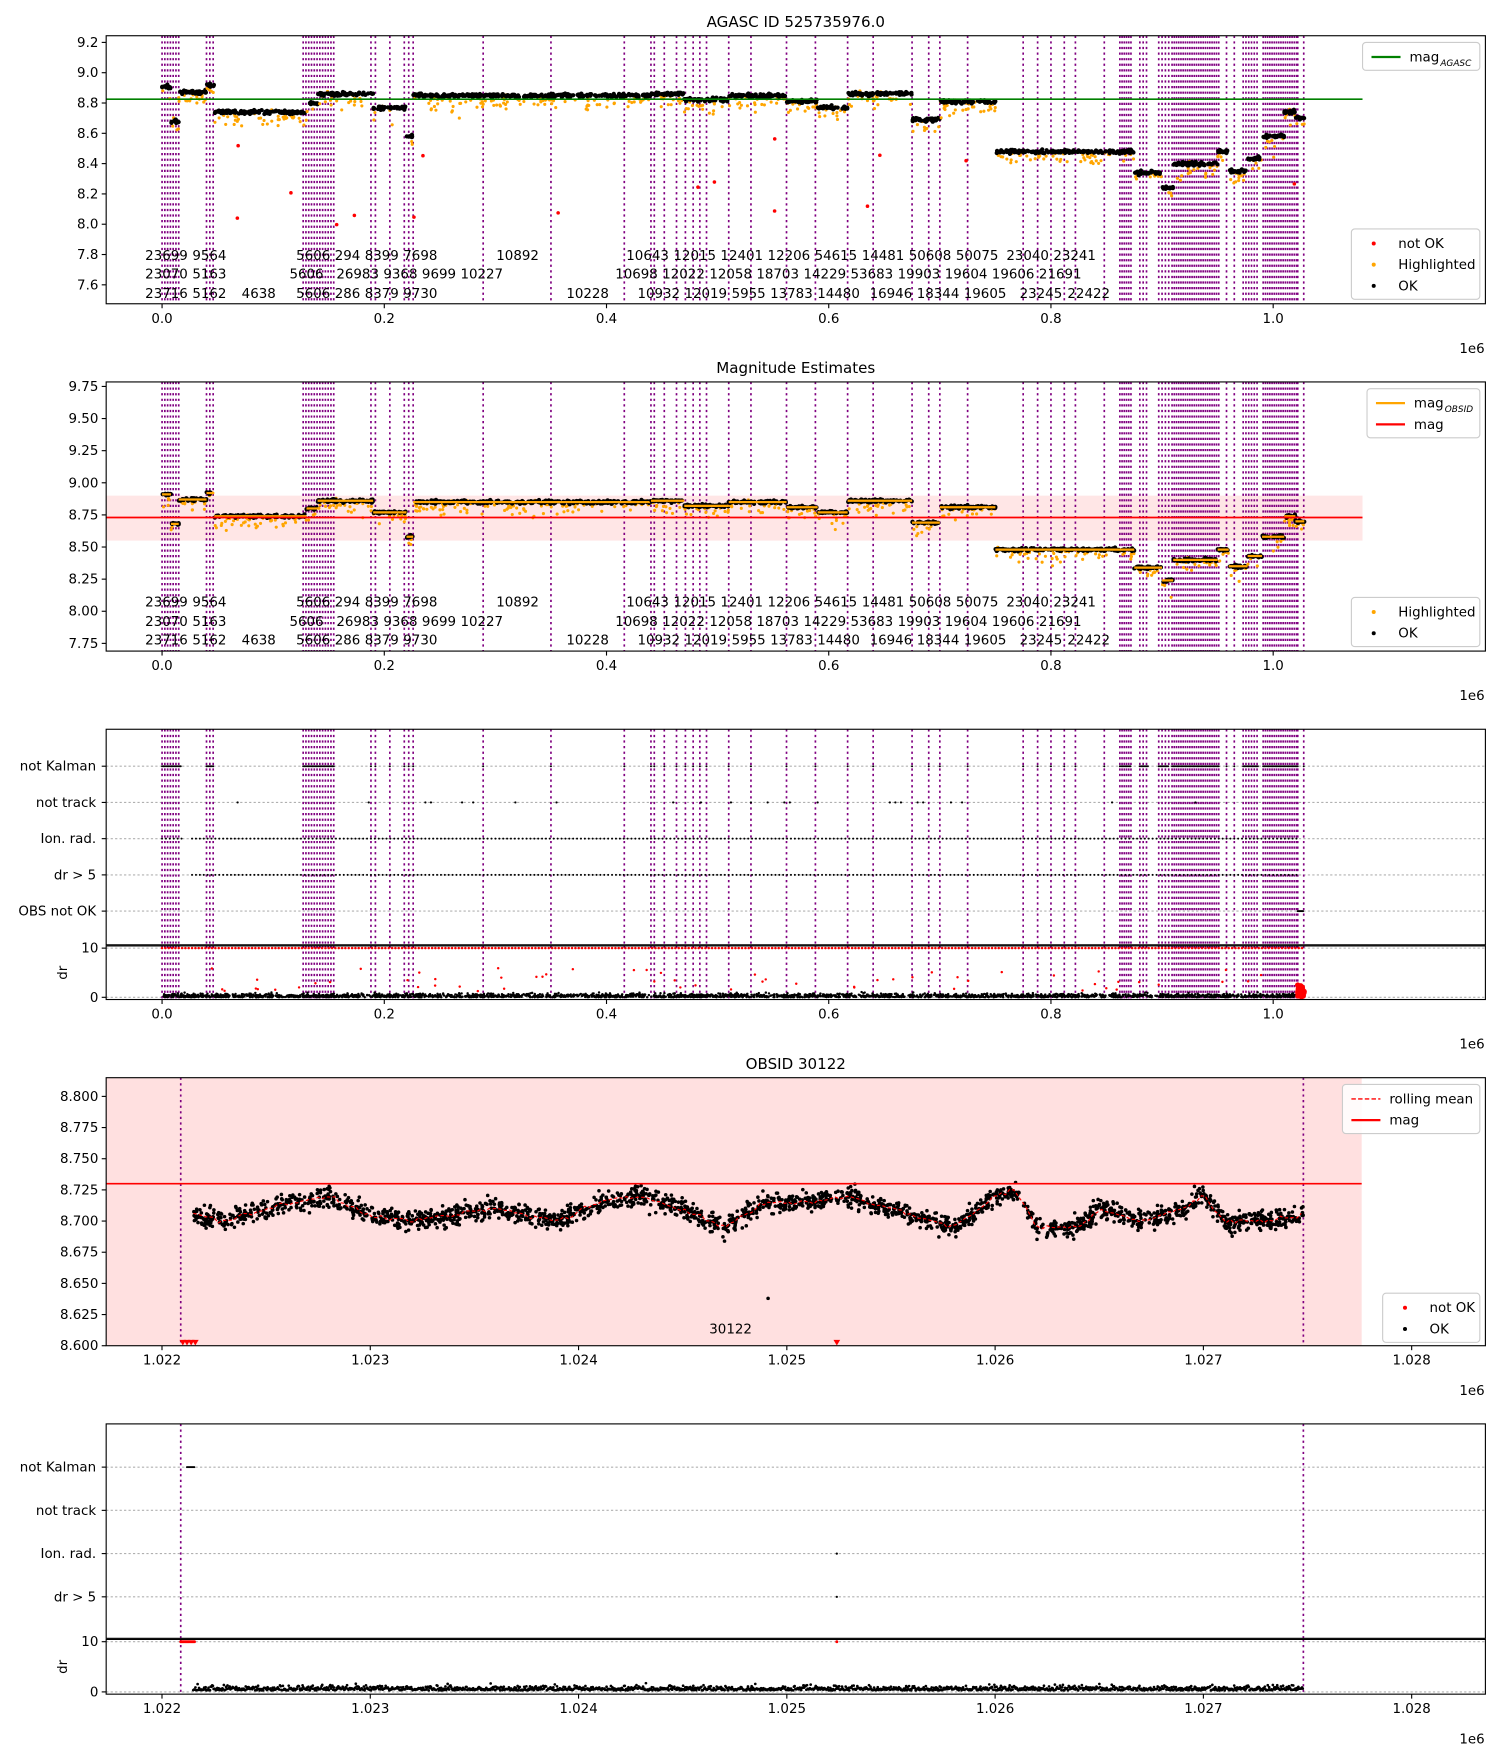 The height and width of the screenshot is (1750, 1500). Describe the element at coordinates (919, 622) in the screenshot. I see `obsid-label: 19903` at that location.